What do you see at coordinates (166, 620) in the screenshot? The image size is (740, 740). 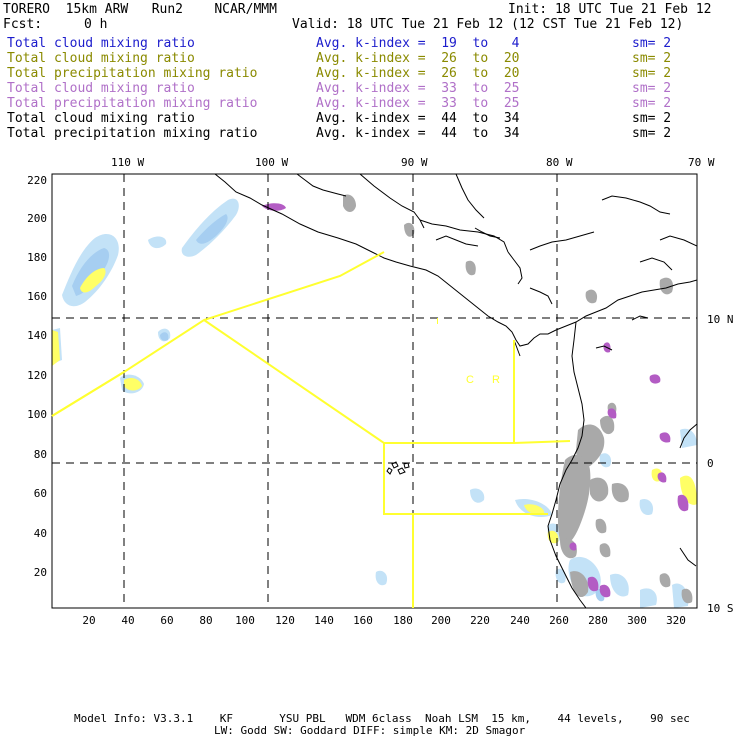 I see `x-tick: 60` at bounding box center [166, 620].